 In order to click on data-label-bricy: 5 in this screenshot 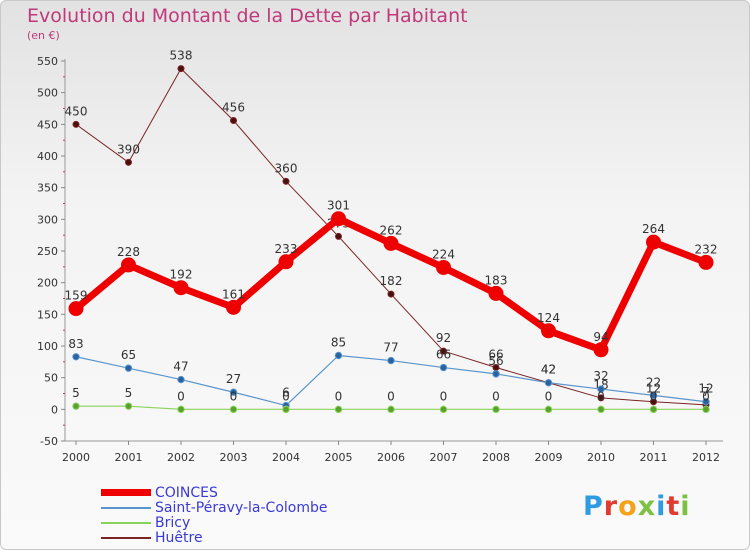, I will do `click(129, 393)`.